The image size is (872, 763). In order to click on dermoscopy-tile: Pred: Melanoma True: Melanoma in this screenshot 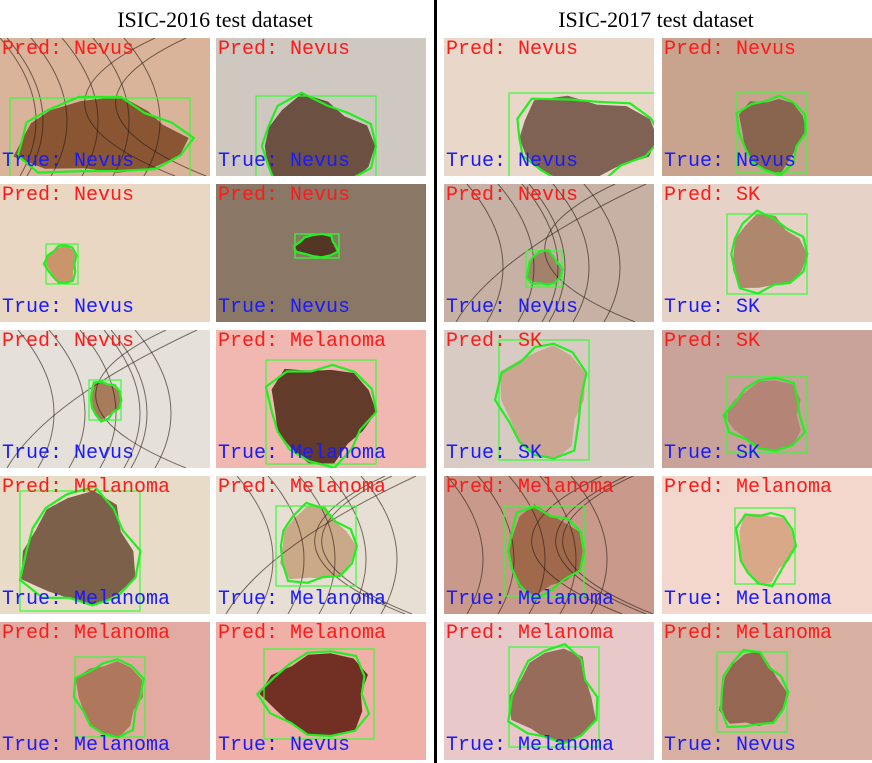, I will do `click(767, 545)`.